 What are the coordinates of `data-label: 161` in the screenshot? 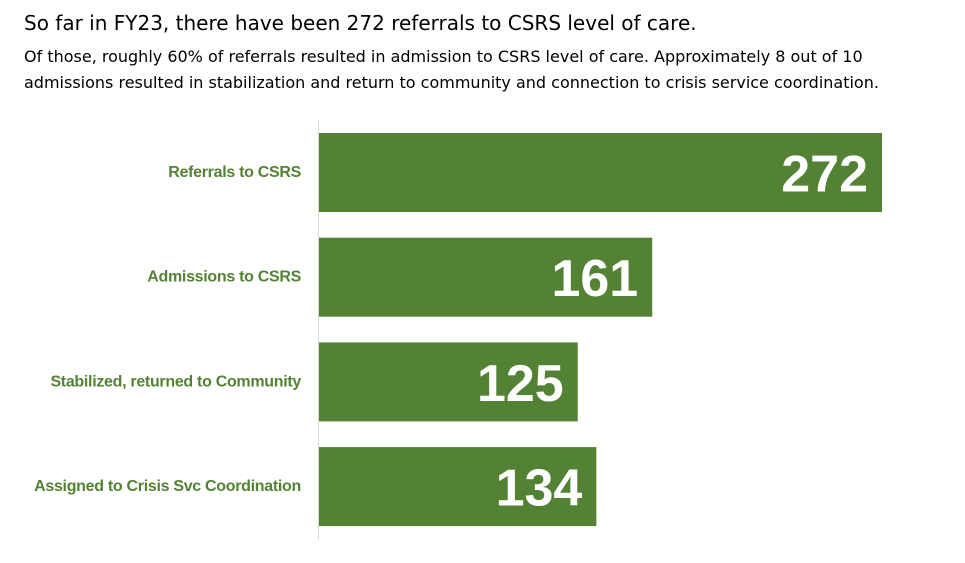 It's located at (594, 279).